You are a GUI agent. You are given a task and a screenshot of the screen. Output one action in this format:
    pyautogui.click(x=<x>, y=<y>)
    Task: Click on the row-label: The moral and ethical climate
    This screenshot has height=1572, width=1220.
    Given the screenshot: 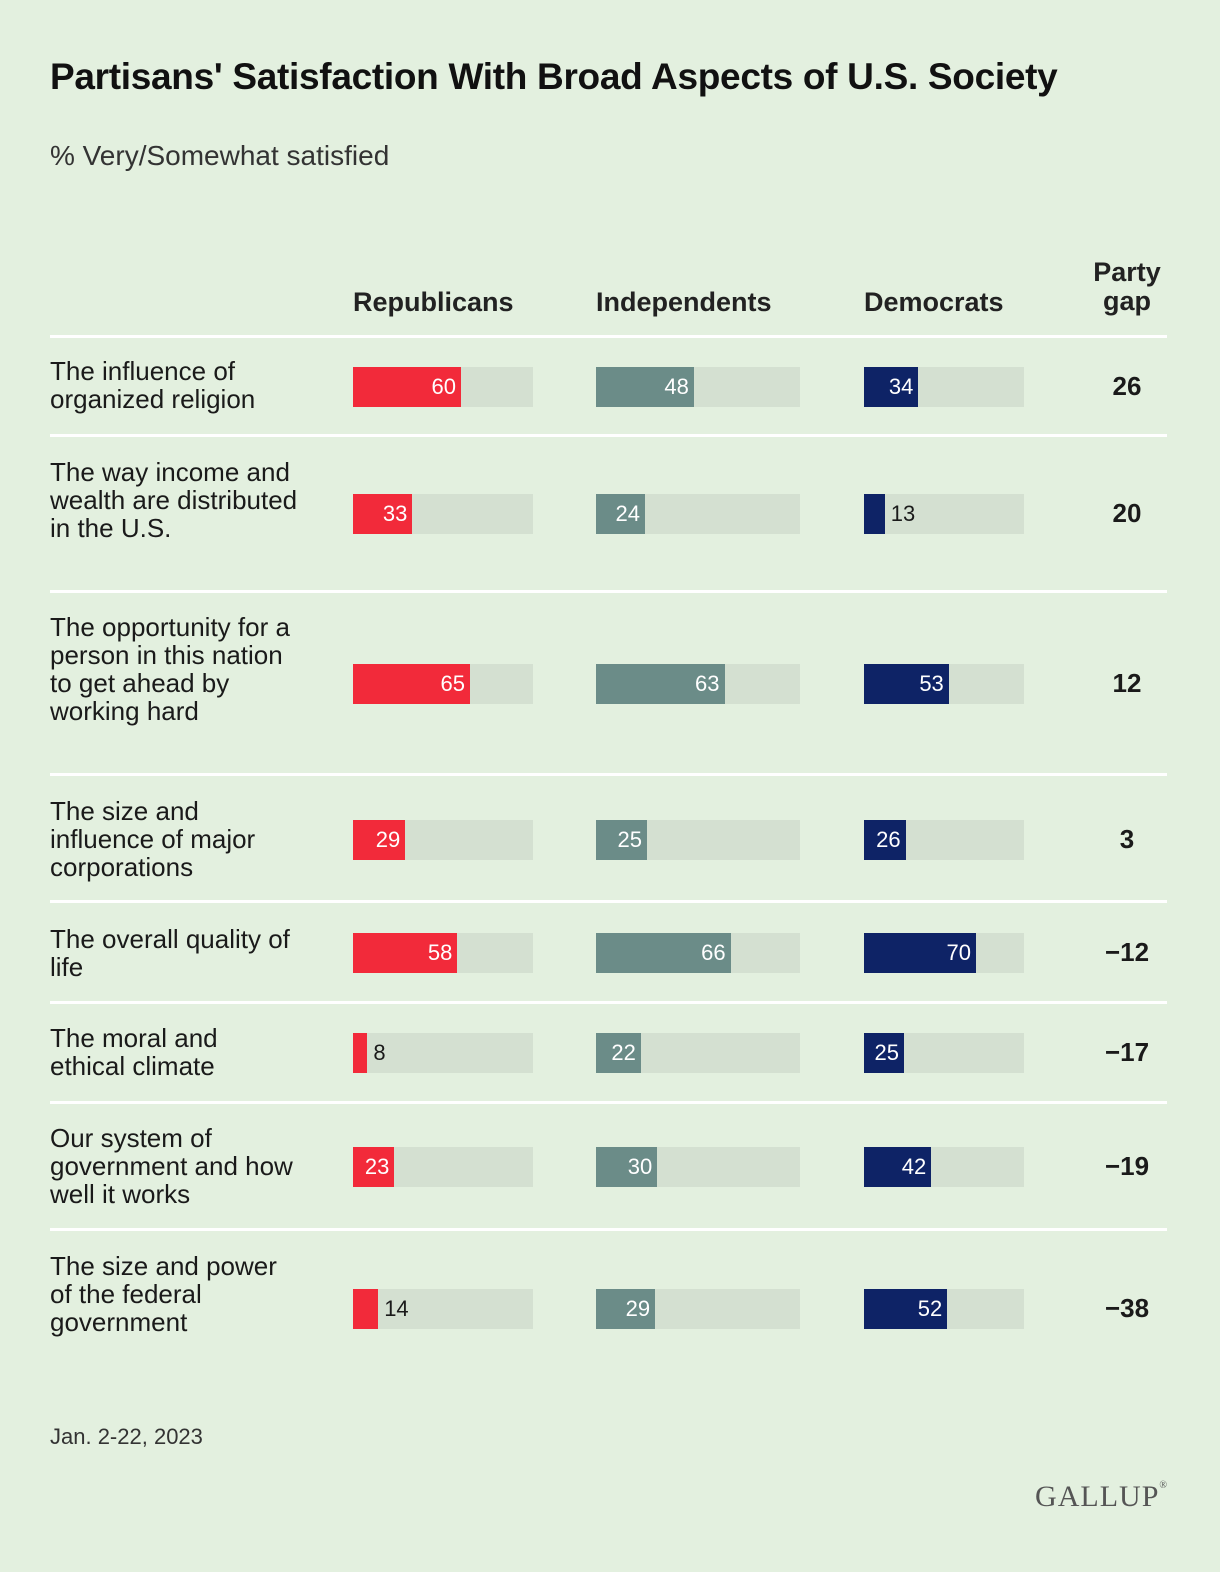 What is the action you would take?
    pyautogui.click(x=134, y=1052)
    